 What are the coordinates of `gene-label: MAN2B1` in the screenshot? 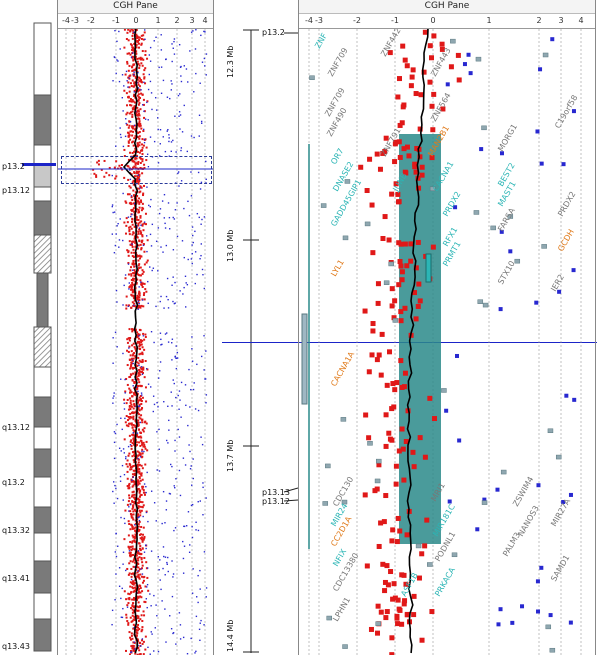 It's located at (439, 141).